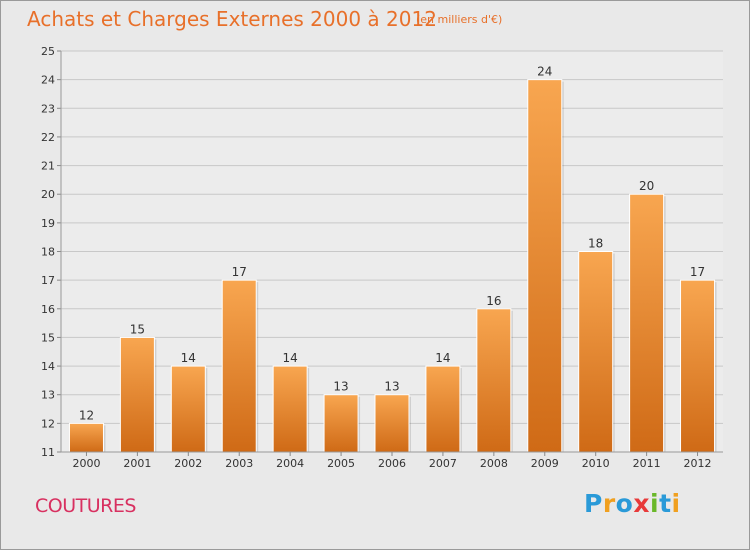 Image resolution: width=750 pixels, height=550 pixels. Describe the element at coordinates (290, 358) in the screenshot. I see `data-label-2004: 14` at that location.